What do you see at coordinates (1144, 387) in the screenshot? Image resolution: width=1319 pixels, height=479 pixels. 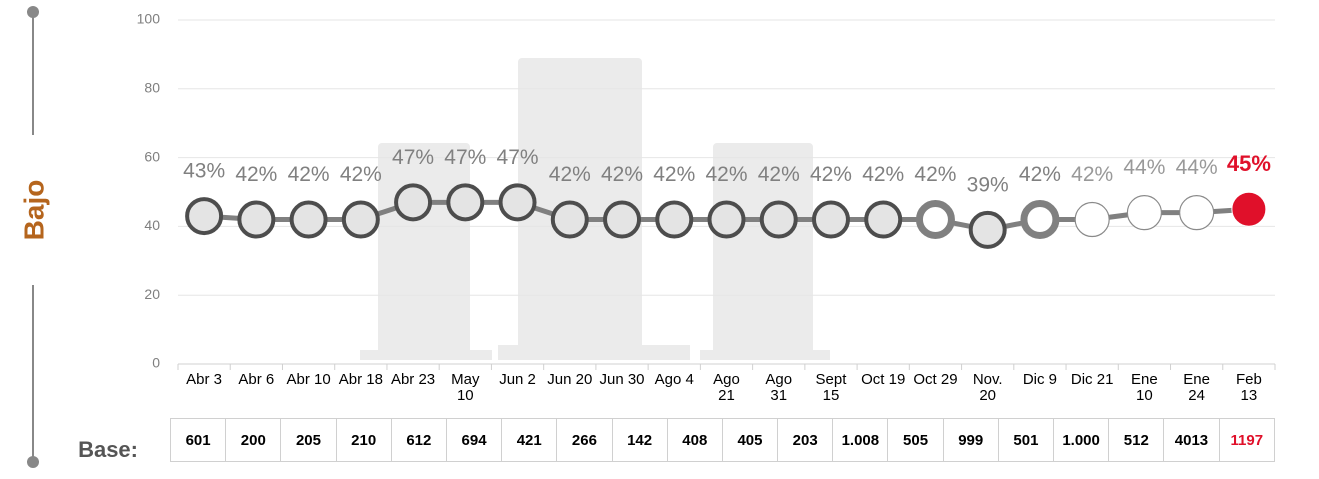 I see `x-tick-label: Ene 10` at bounding box center [1144, 387].